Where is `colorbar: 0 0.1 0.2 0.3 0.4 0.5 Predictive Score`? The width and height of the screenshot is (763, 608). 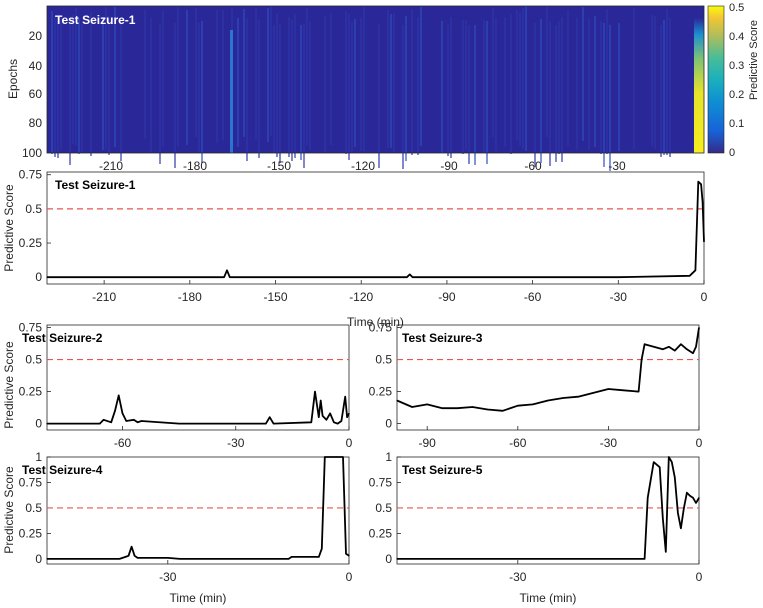
colorbar: 0 0.1 0.2 0.3 0.4 0.5 Predictive Score is located at coordinates (733, 80).